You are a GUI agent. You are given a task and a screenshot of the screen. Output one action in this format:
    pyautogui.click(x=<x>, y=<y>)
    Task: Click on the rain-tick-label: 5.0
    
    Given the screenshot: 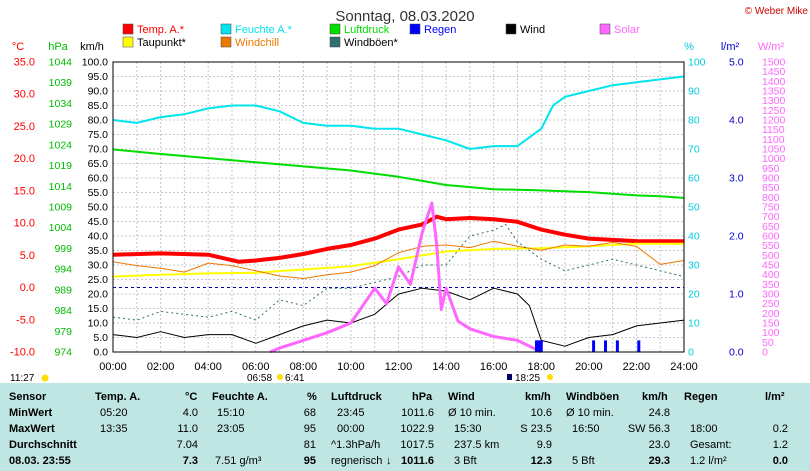 What is the action you would take?
    pyautogui.click(x=736, y=63)
    